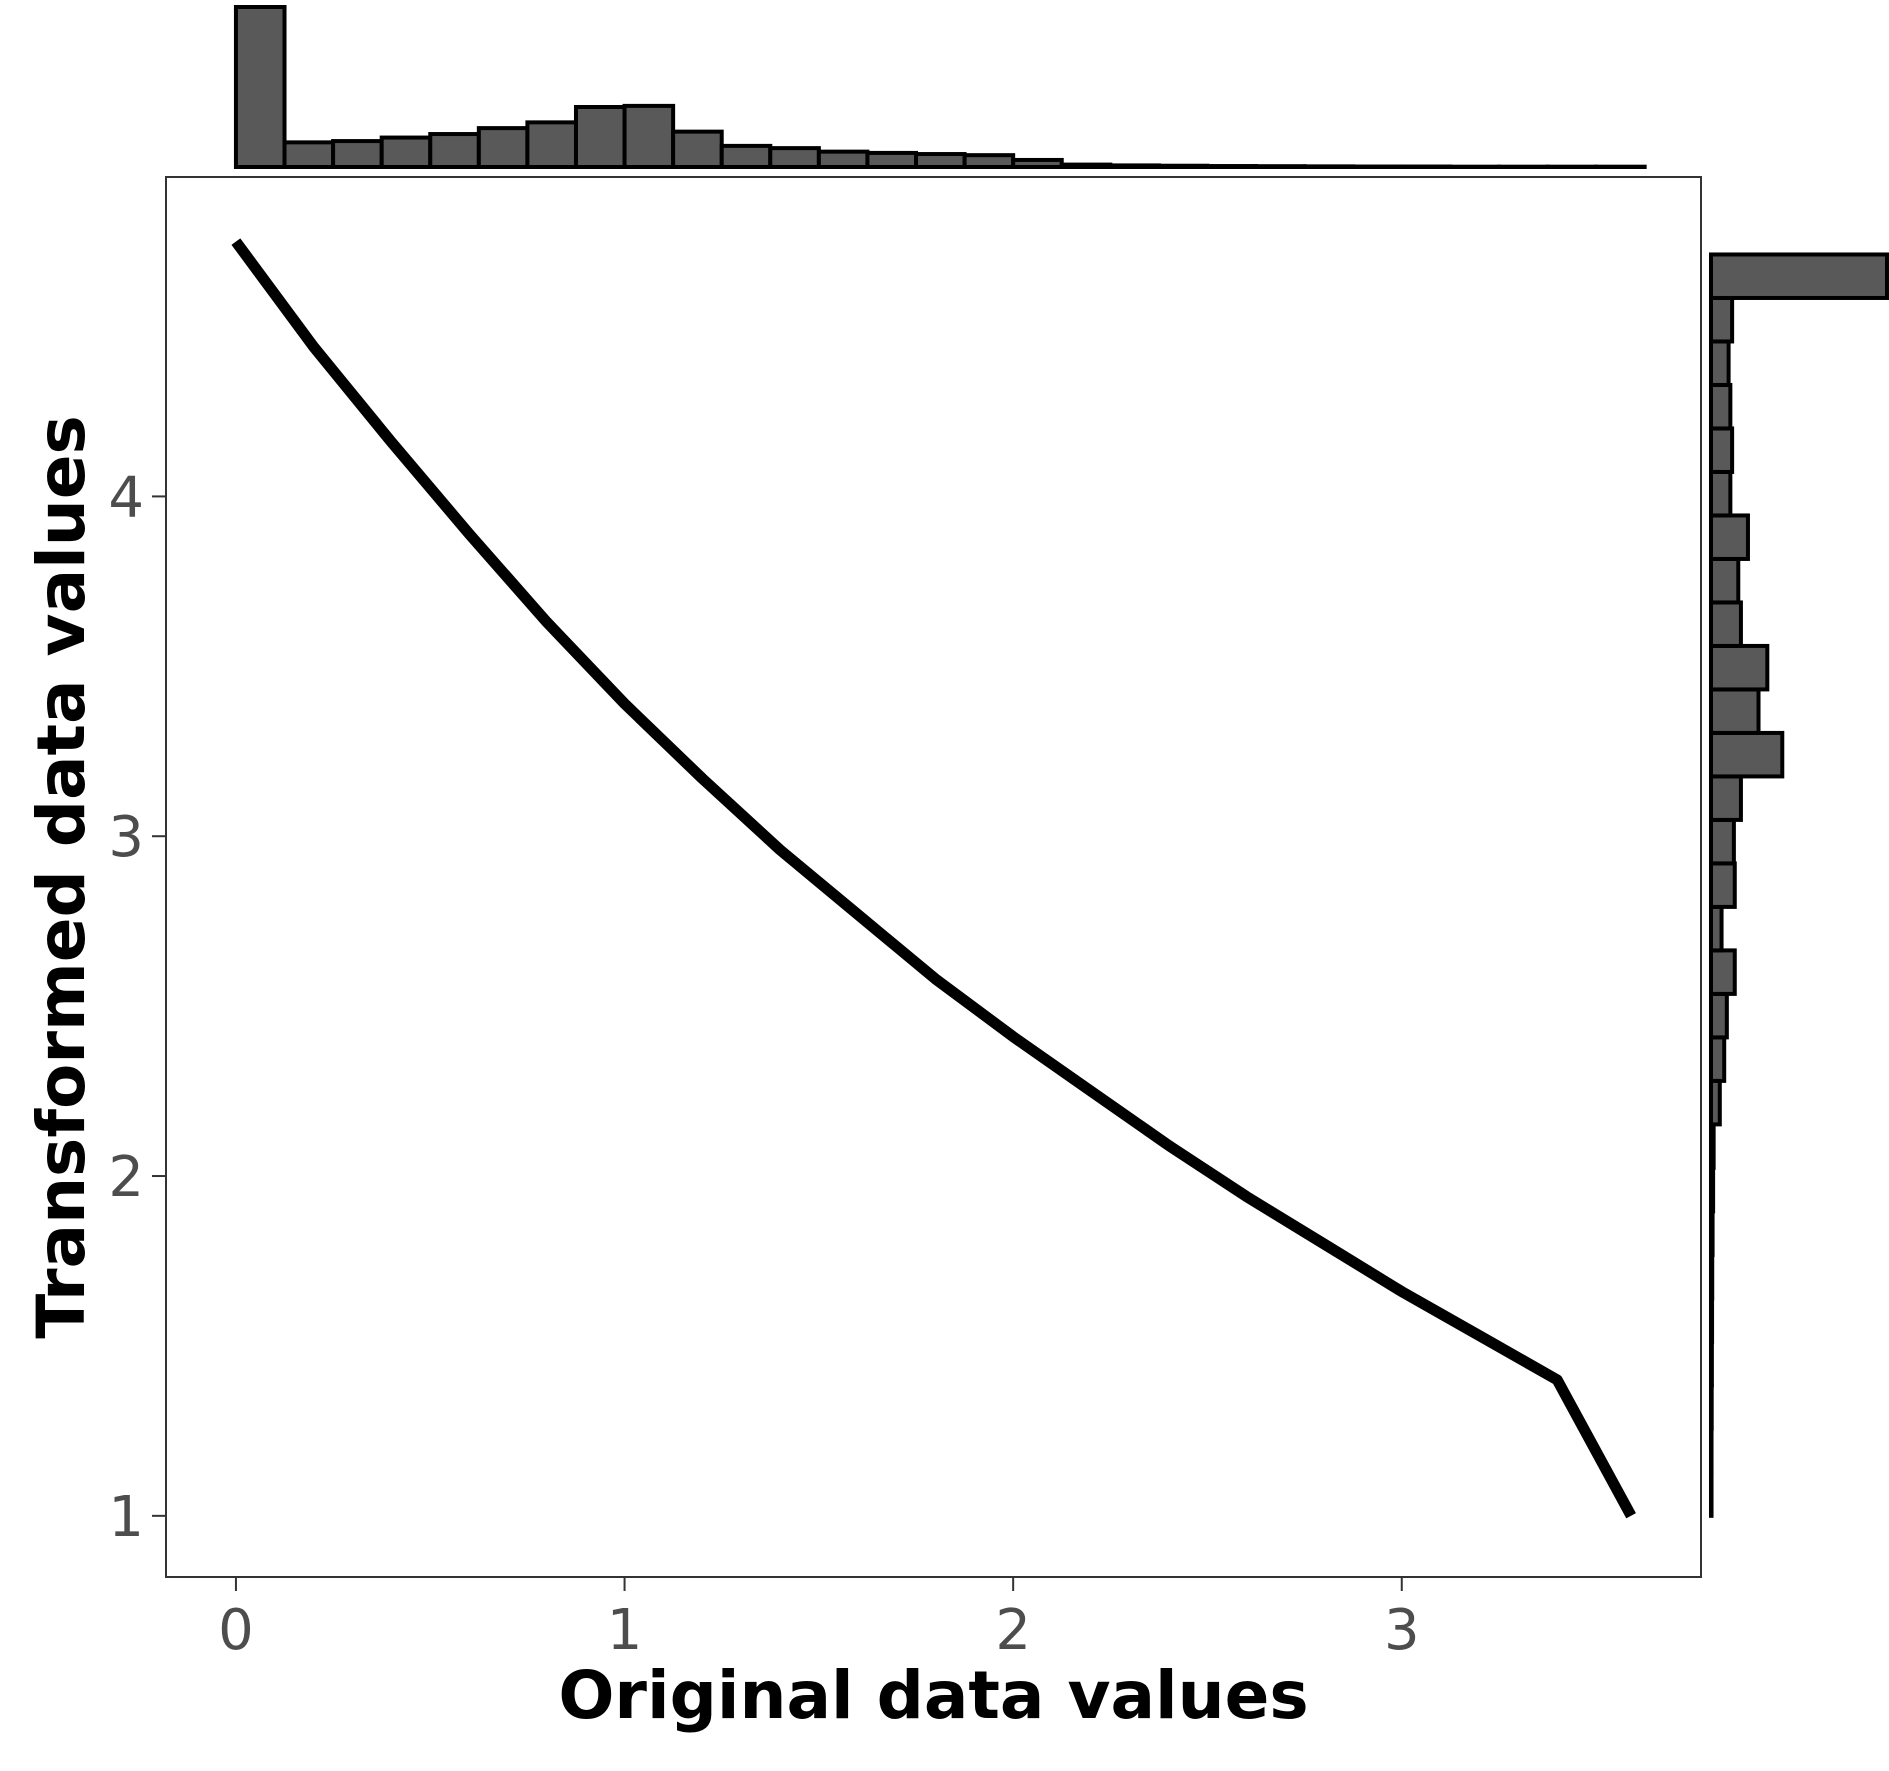 This screenshot has width=1889, height=1771. I want to click on x-tick-label: 1, so click(625, 1630).